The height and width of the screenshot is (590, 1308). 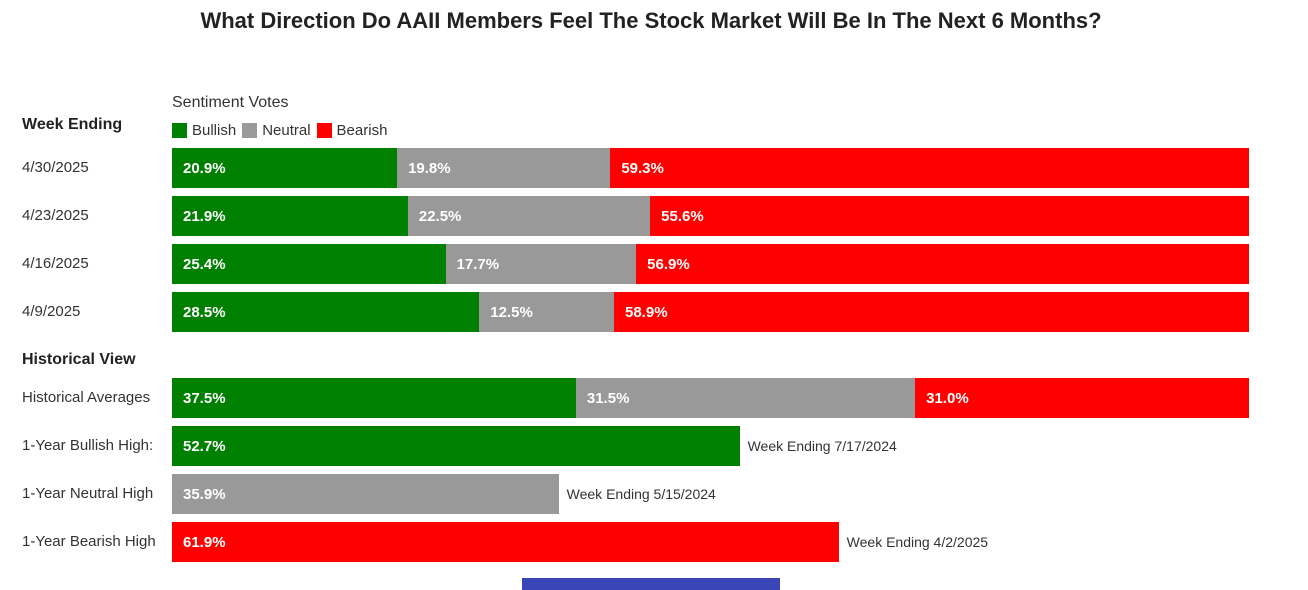 I want to click on data-label-neutral-historical-averages: 31.5%, so click(x=608, y=398).